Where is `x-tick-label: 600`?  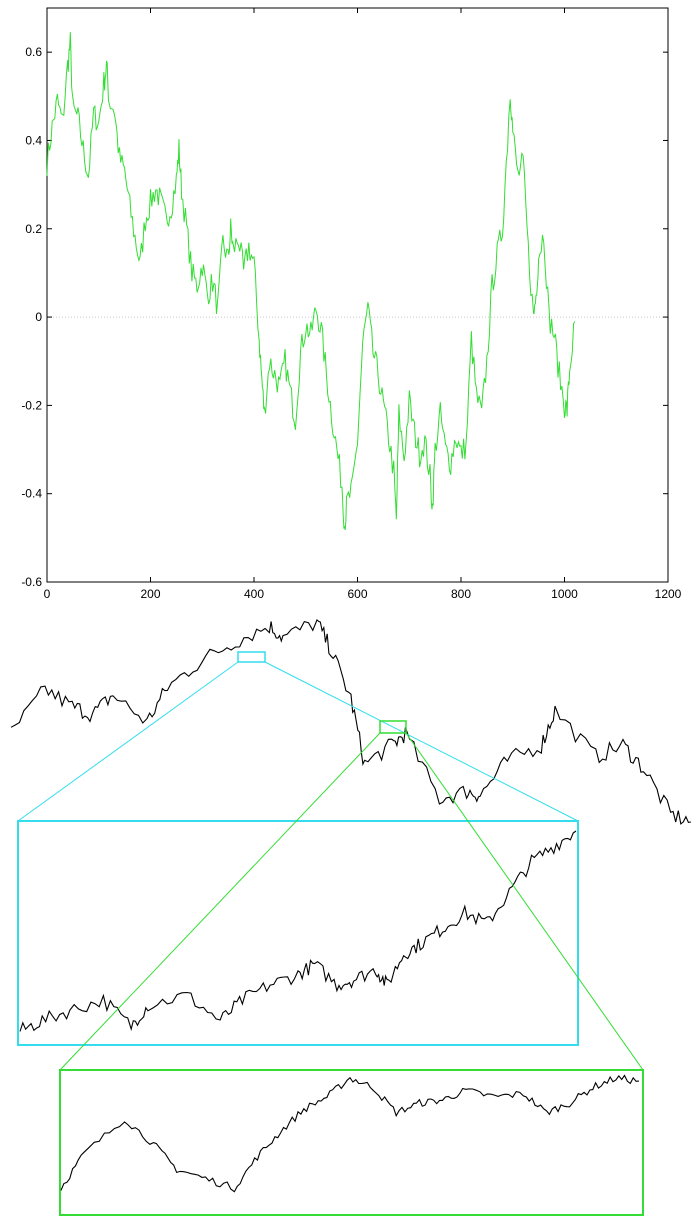 x-tick-label: 600 is located at coordinates (357, 594).